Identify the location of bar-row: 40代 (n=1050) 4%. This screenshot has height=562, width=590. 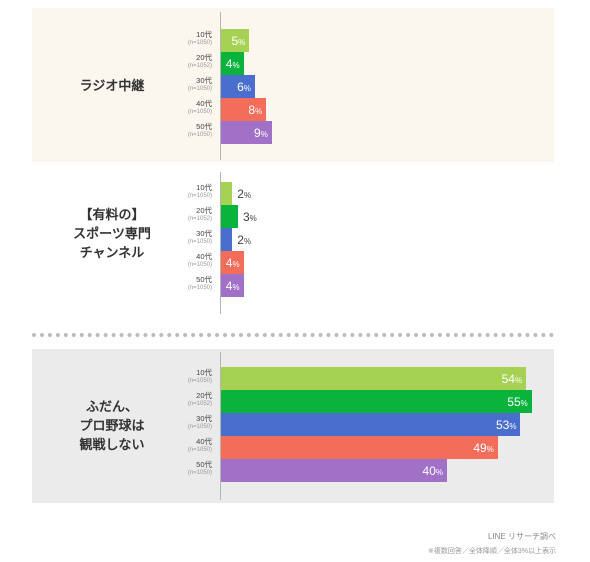
(295, 262).